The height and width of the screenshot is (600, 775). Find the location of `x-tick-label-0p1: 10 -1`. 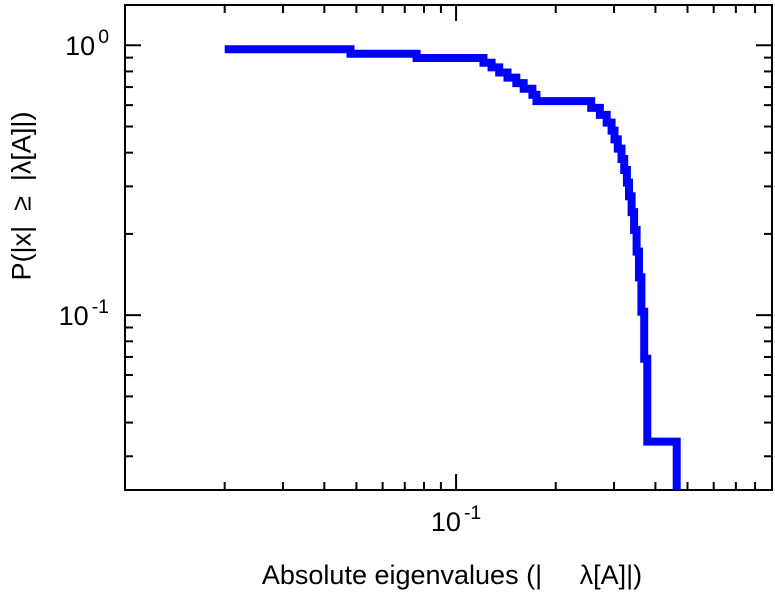

x-tick-label-0p1: 10 -1 is located at coordinates (455, 520).